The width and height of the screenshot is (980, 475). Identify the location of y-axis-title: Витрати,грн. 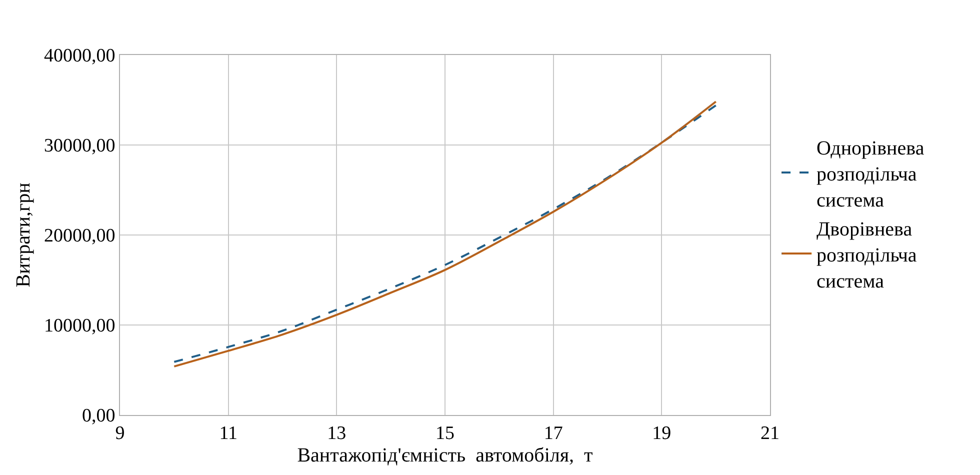
(23, 235).